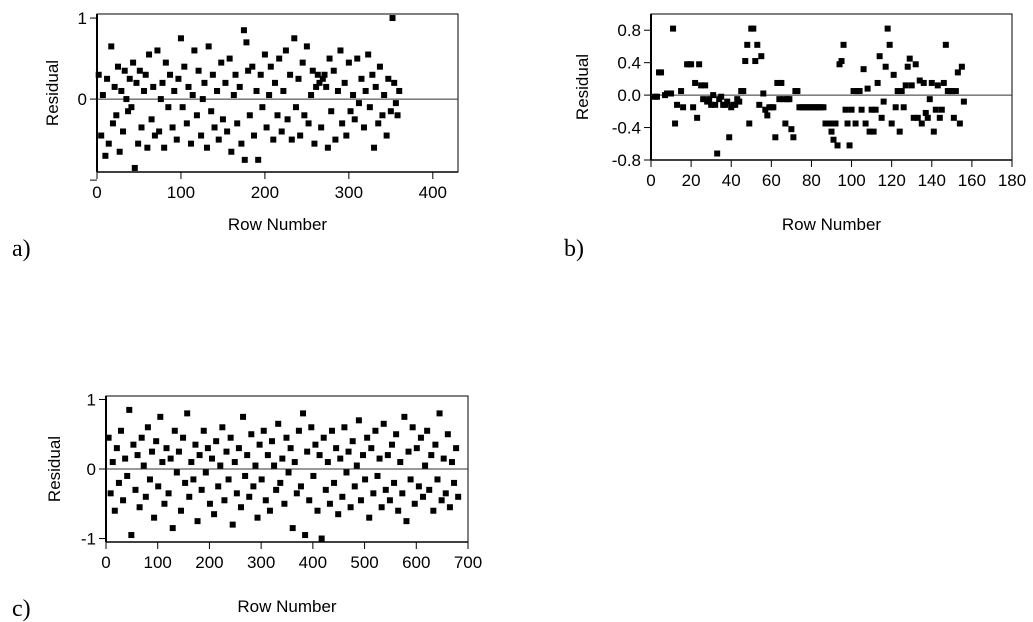  Describe the element at coordinates (209, 562) in the screenshot. I see `x-tick-label: 200` at that location.